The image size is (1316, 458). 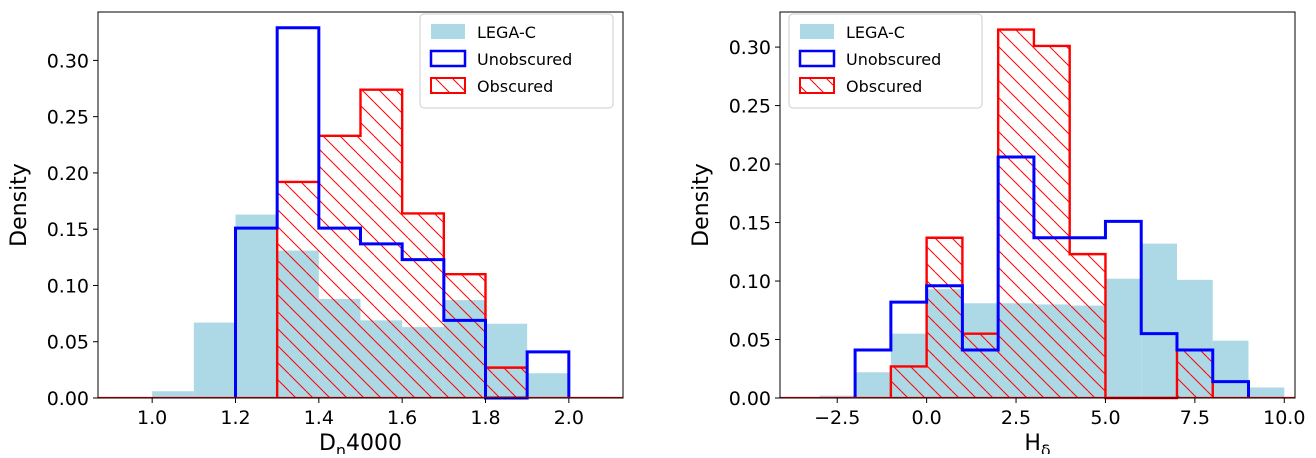 What do you see at coordinates (927, 418) in the screenshot?
I see `x-tick-label-1: 0.0` at bounding box center [927, 418].